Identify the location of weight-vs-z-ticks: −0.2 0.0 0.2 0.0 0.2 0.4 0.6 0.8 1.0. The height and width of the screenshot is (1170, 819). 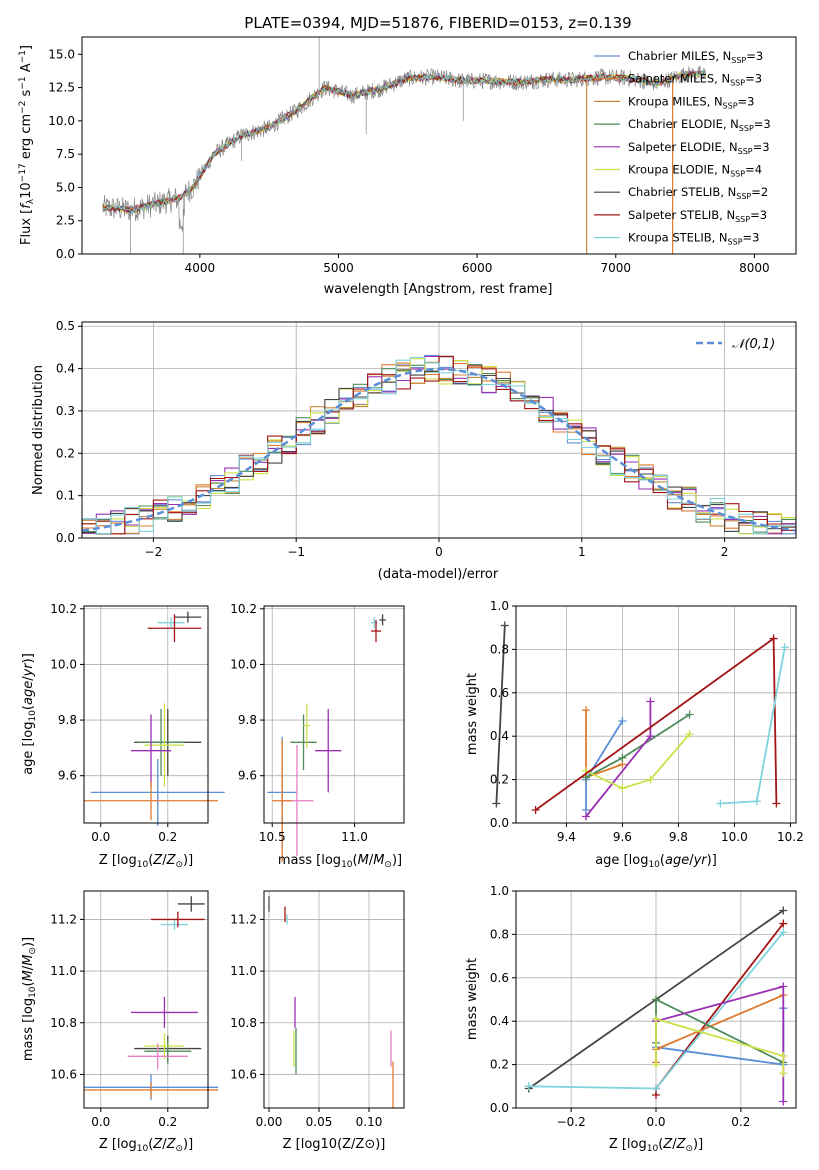
(620, 1006).